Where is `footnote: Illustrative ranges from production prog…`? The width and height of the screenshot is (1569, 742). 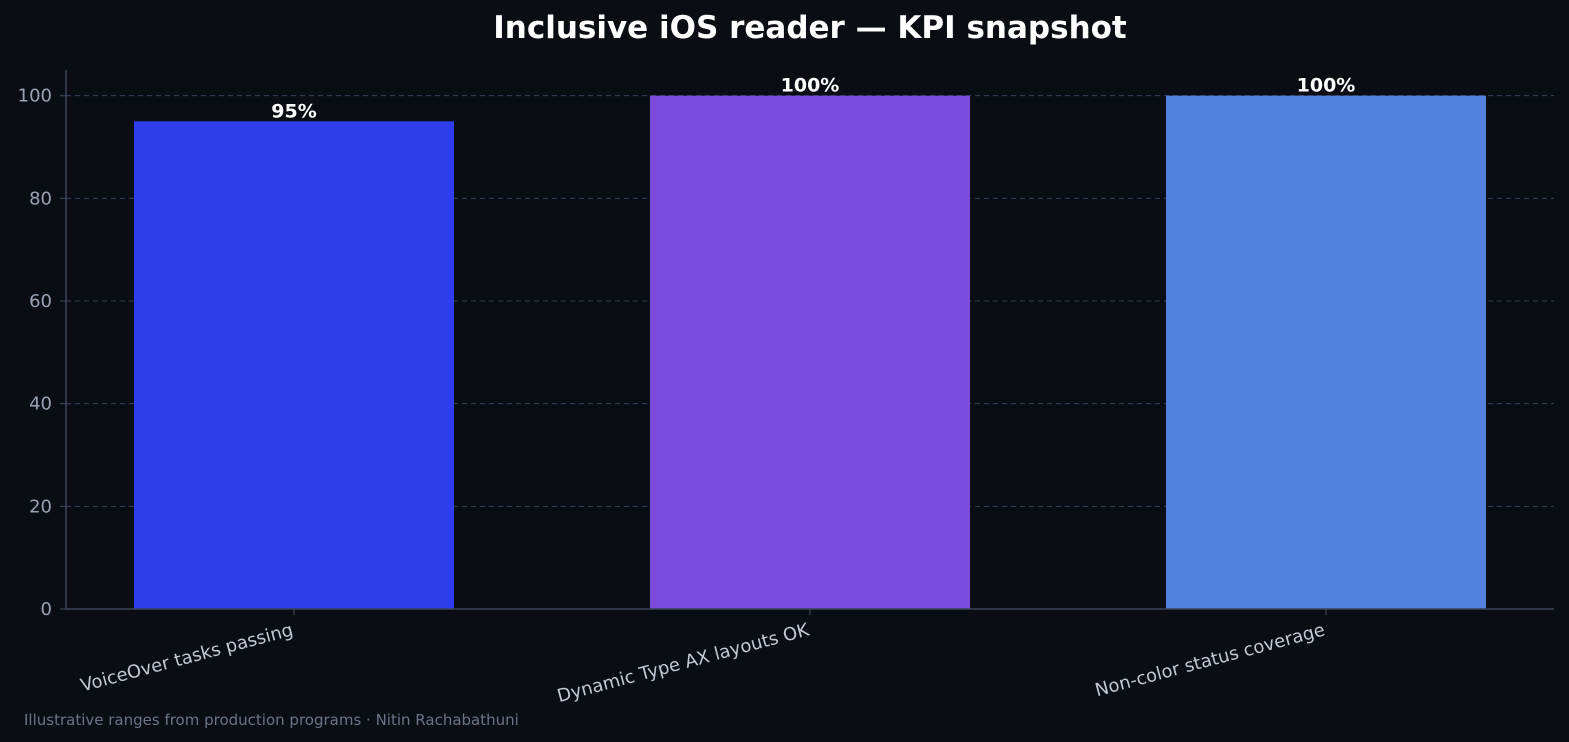
footnote: Illustrative ranges from production prog… is located at coordinates (271, 720).